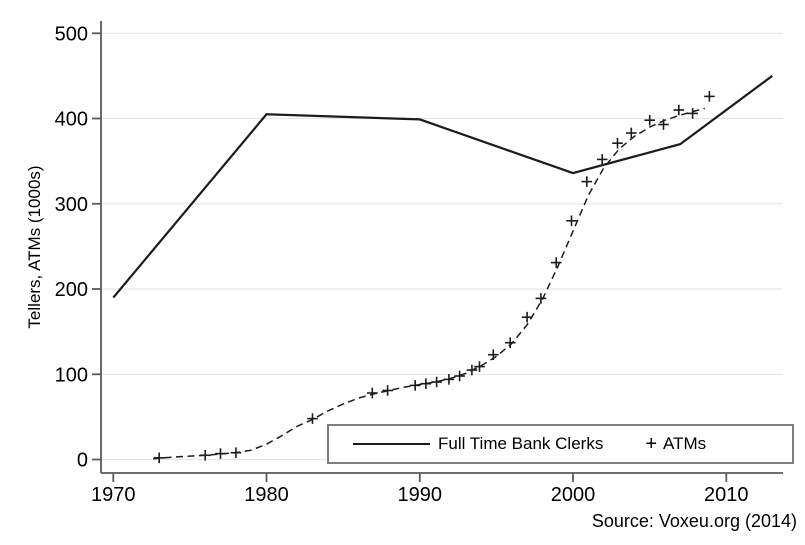 This screenshot has width=805, height=545. I want to click on legend: Full Time Bank Clerks + ATMs, so click(560, 444).